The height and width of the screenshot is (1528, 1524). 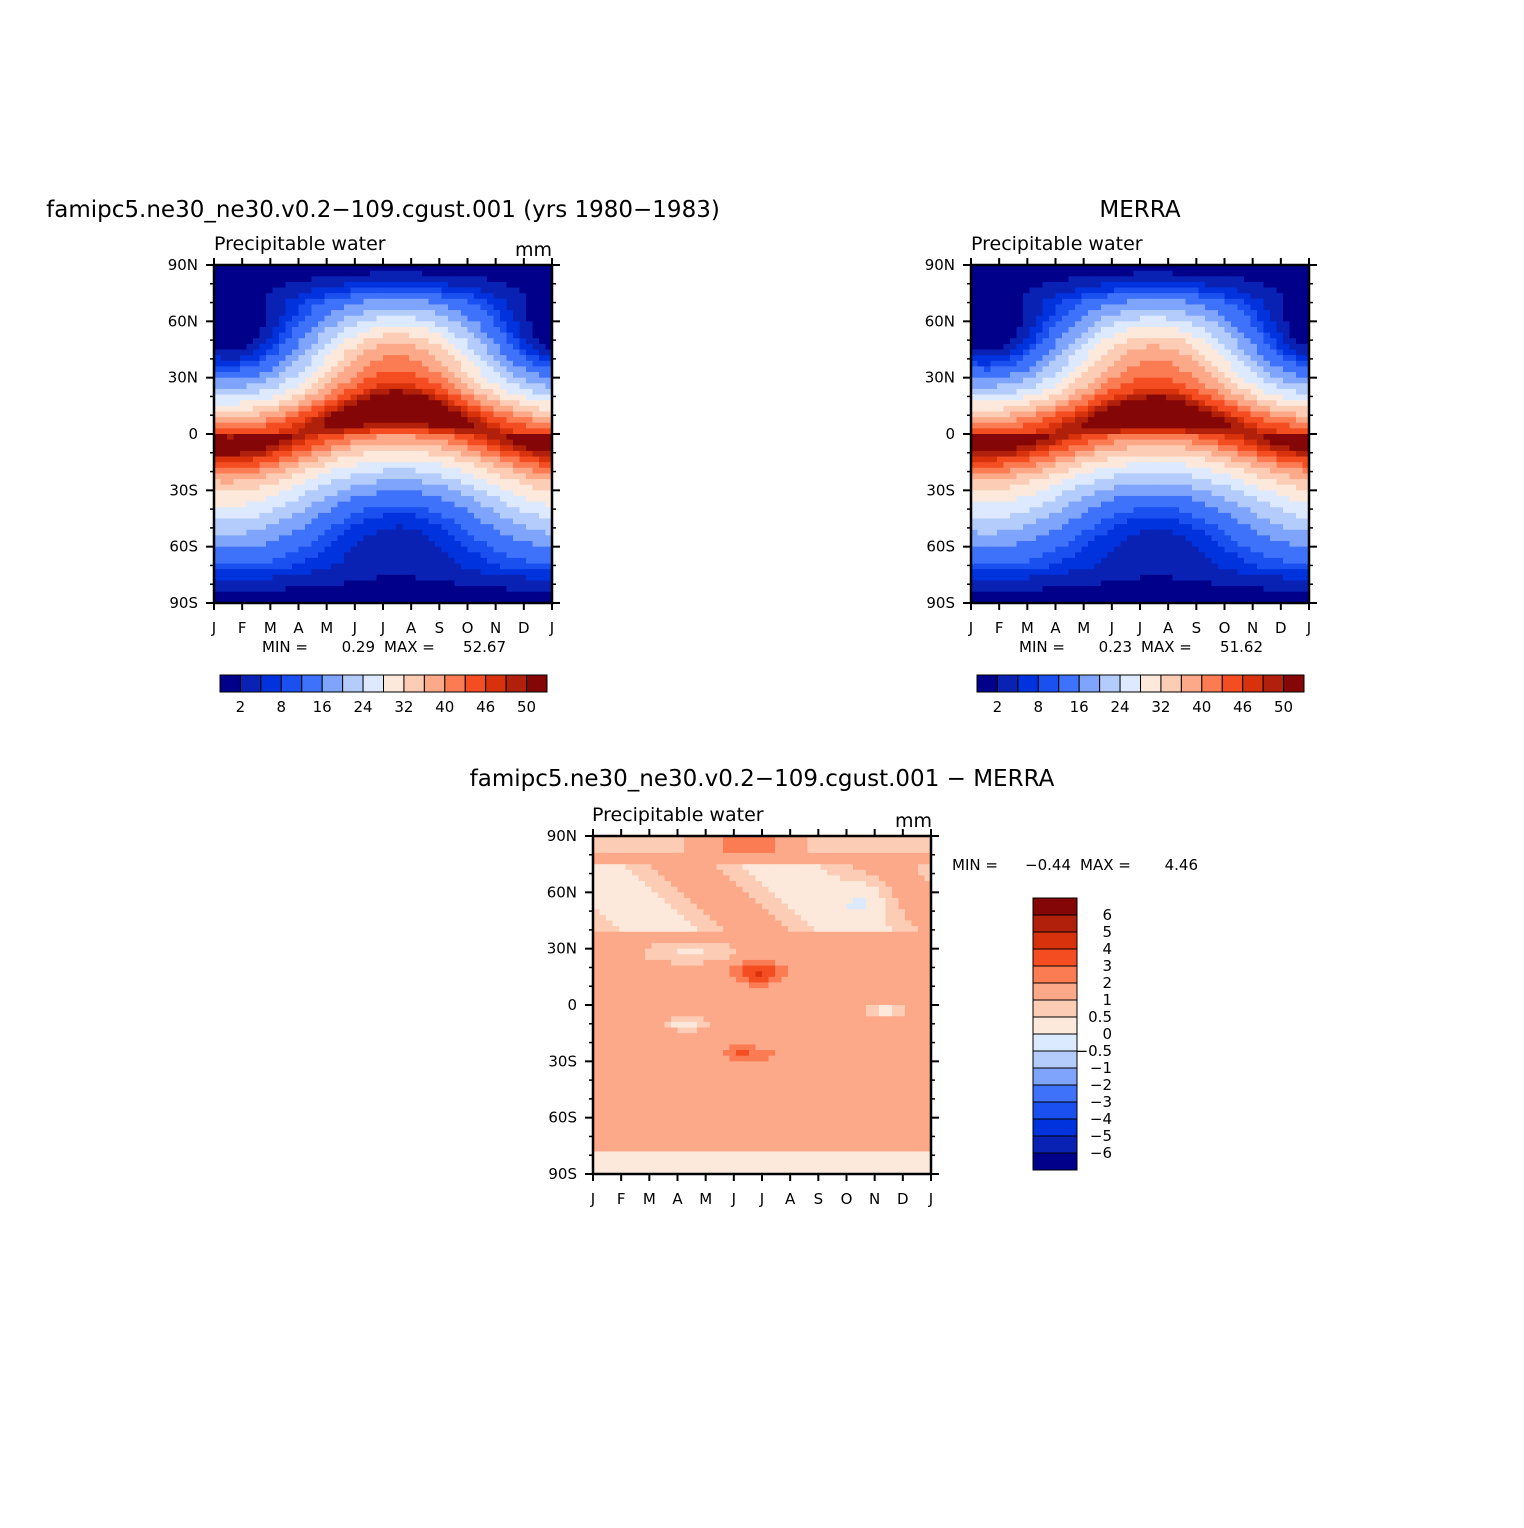 I want to click on model-x-tick-label: O, so click(x=468, y=628).